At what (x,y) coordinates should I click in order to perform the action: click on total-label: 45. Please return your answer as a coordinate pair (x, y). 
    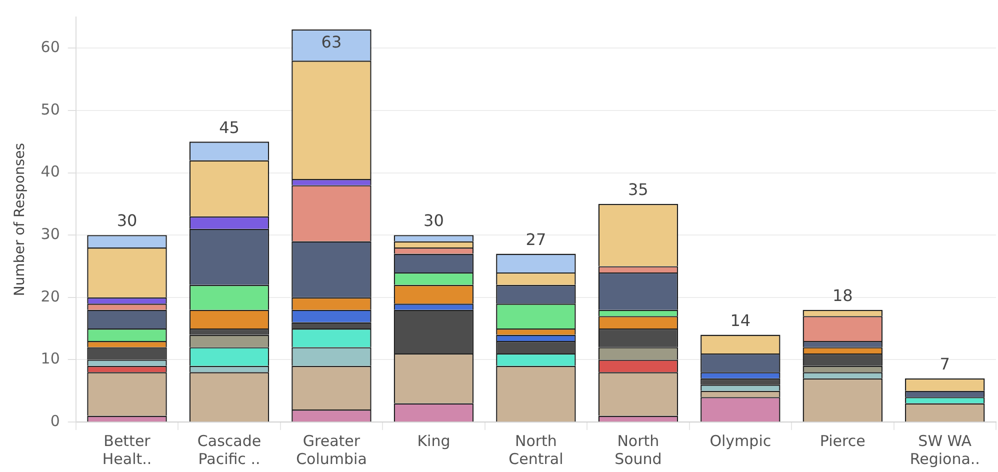
    Looking at the image, I should click on (229, 127).